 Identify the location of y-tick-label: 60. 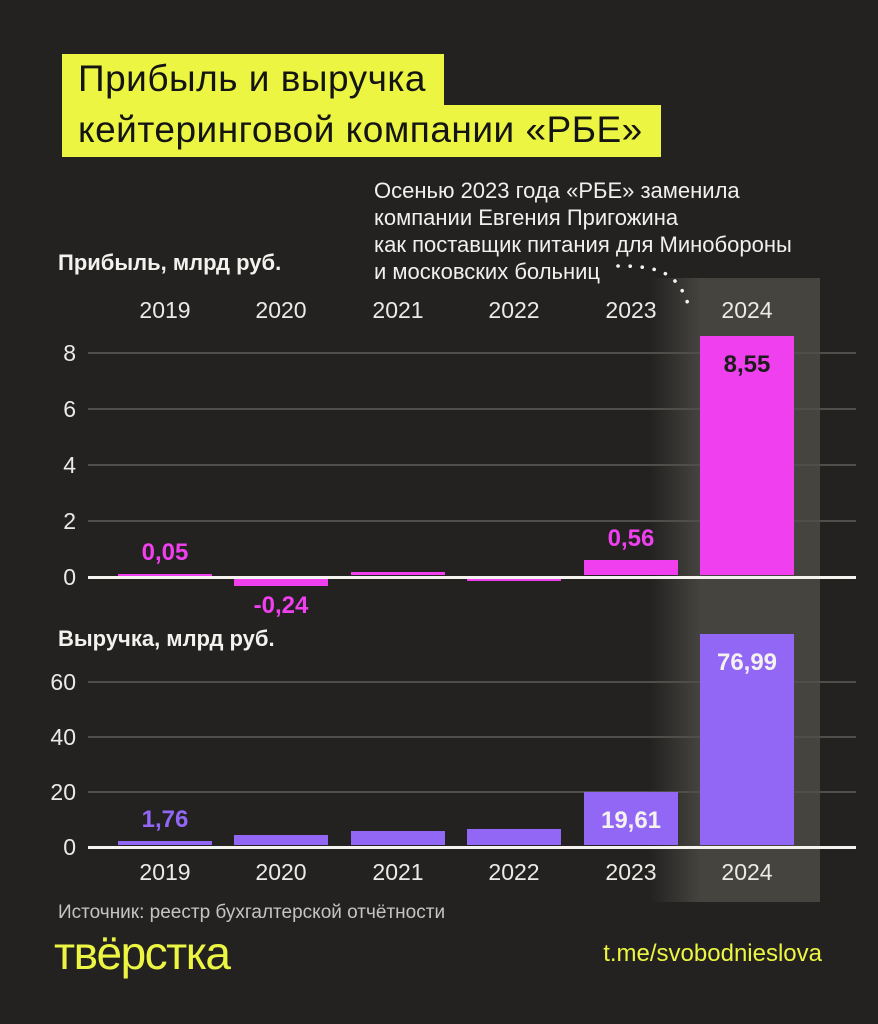
(63, 682).